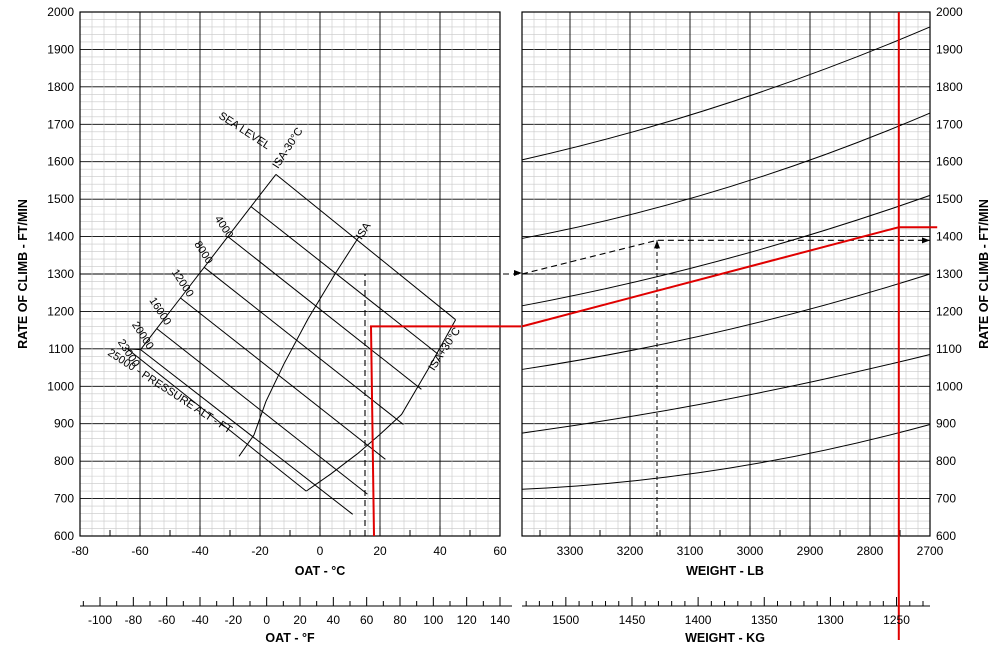  What do you see at coordinates (100, 620) in the screenshot?
I see `fahrenheit-tick-label: -100` at bounding box center [100, 620].